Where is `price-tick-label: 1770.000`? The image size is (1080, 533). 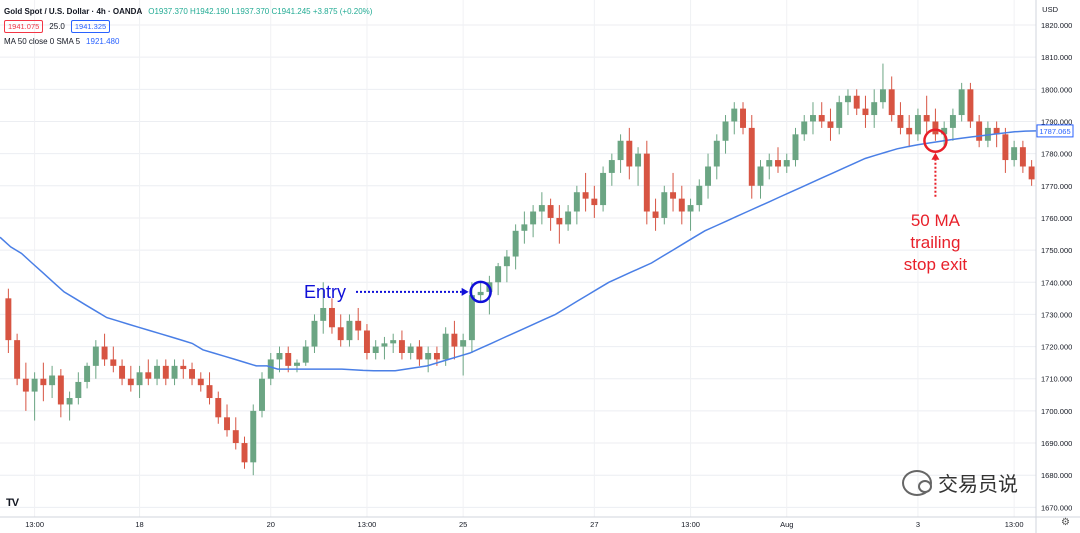
price-tick-label: 1770.000 is located at coordinates (1056, 186).